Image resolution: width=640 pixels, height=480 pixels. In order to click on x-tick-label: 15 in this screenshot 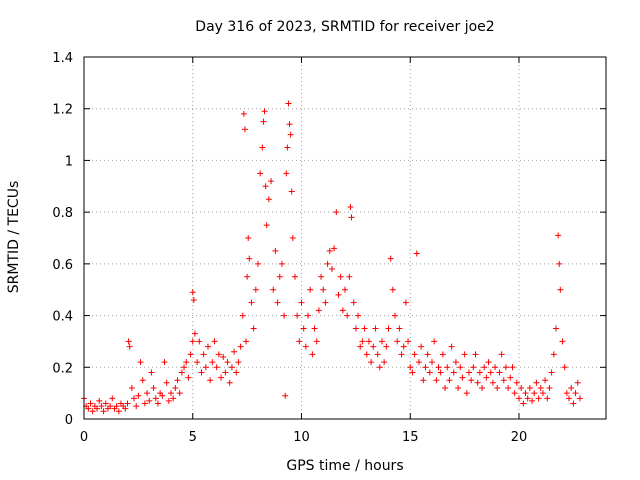, I will do `click(410, 437)`.